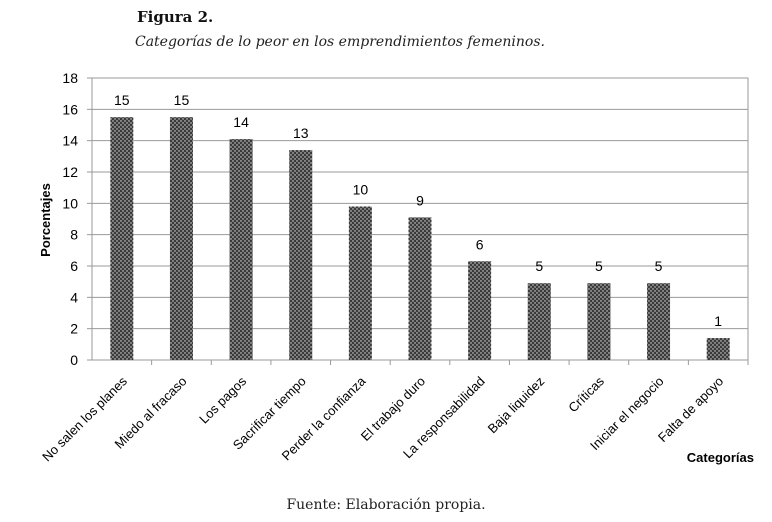 The height and width of the screenshot is (522, 772). I want to click on data-label: 13, so click(301, 133).